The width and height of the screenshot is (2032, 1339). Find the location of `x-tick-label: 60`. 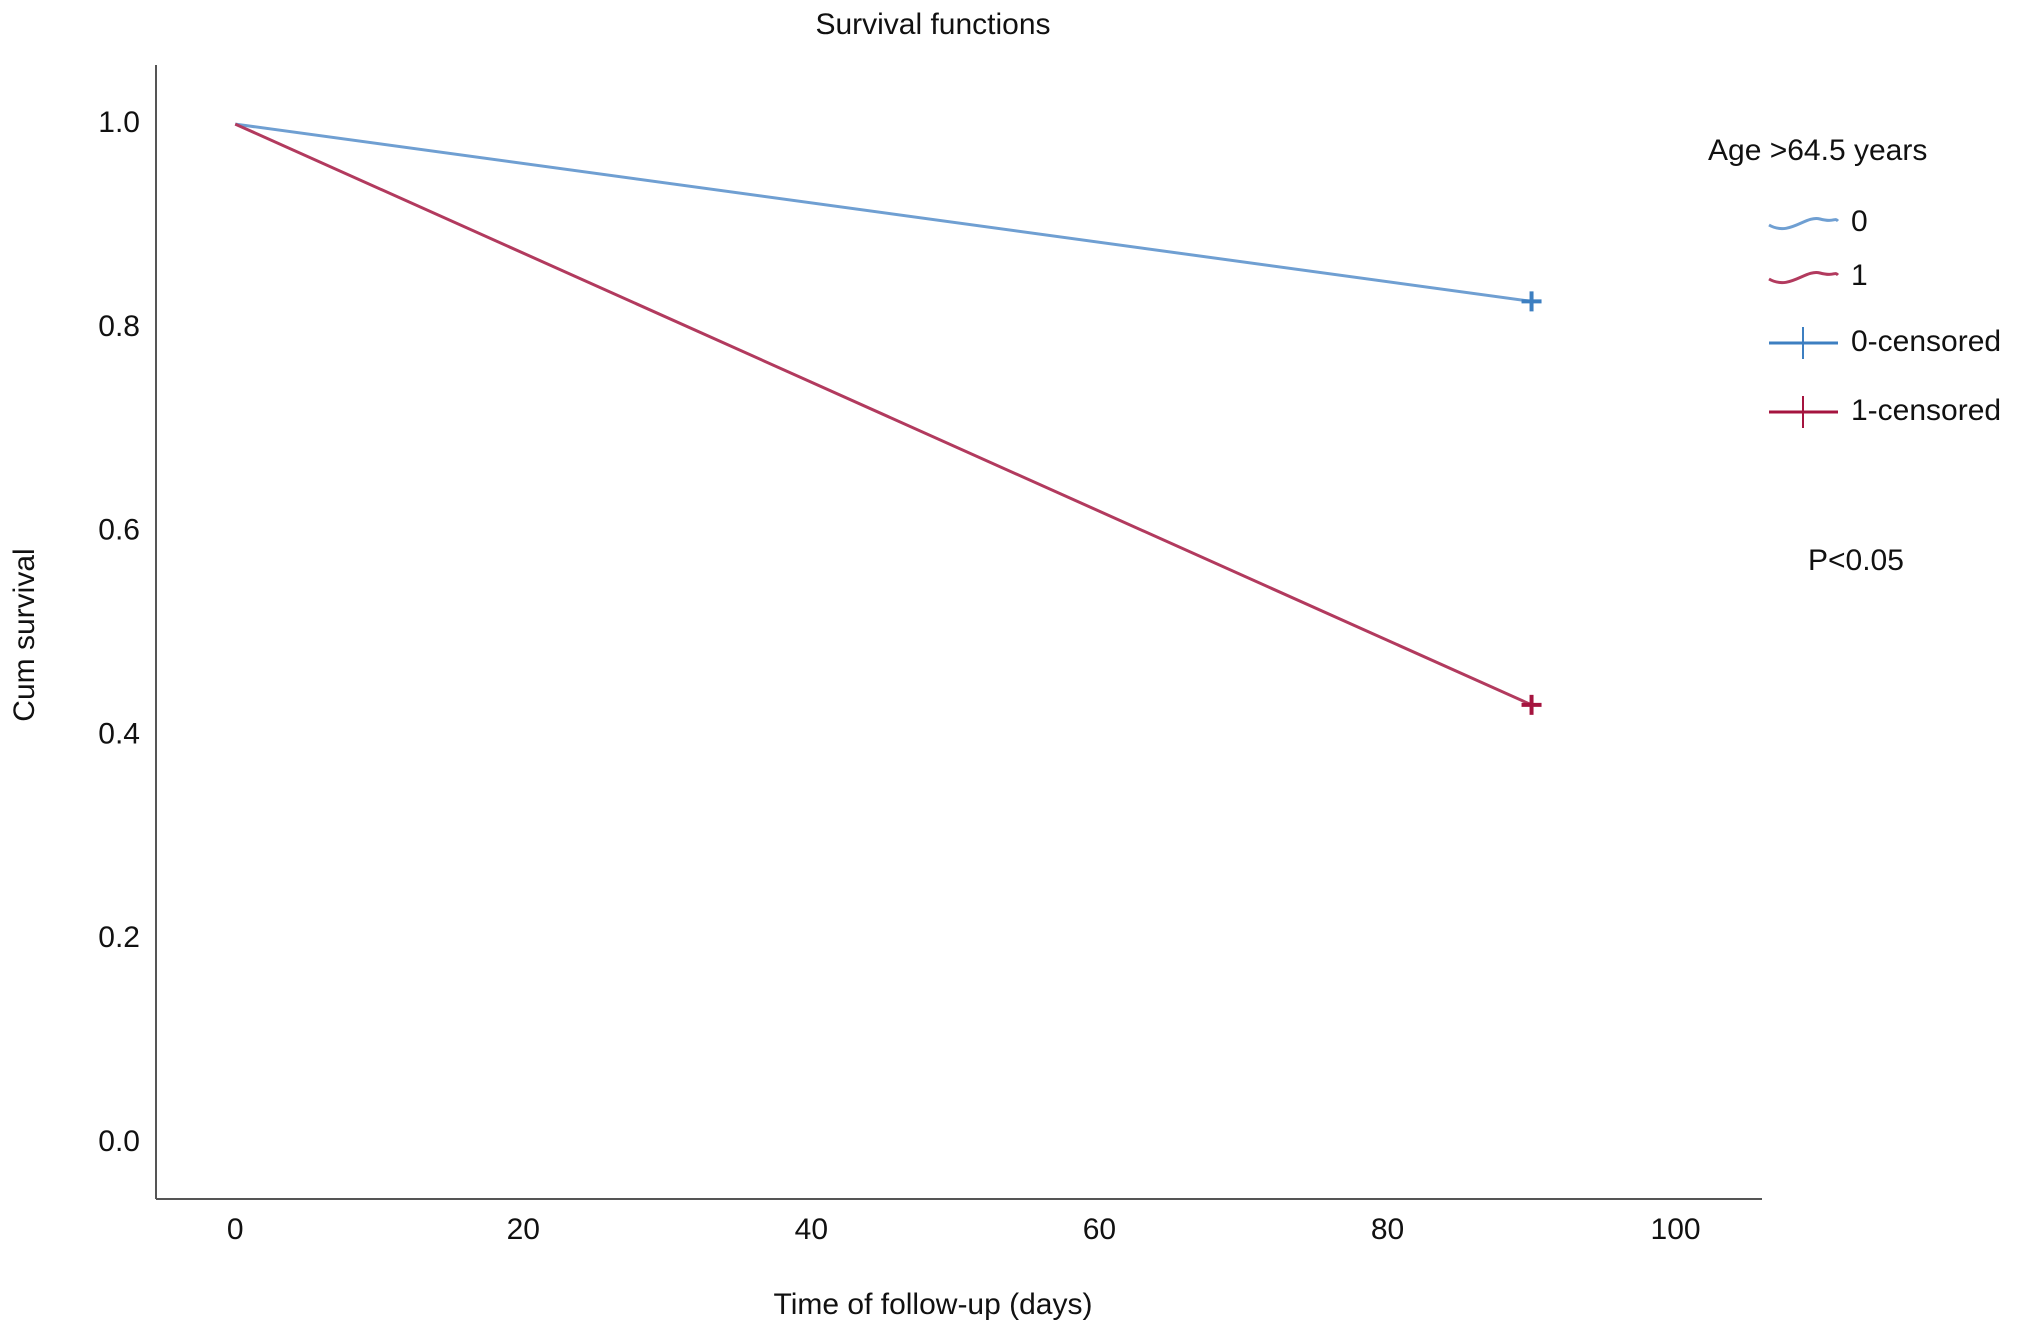

x-tick-label: 60 is located at coordinates (1099, 1229).